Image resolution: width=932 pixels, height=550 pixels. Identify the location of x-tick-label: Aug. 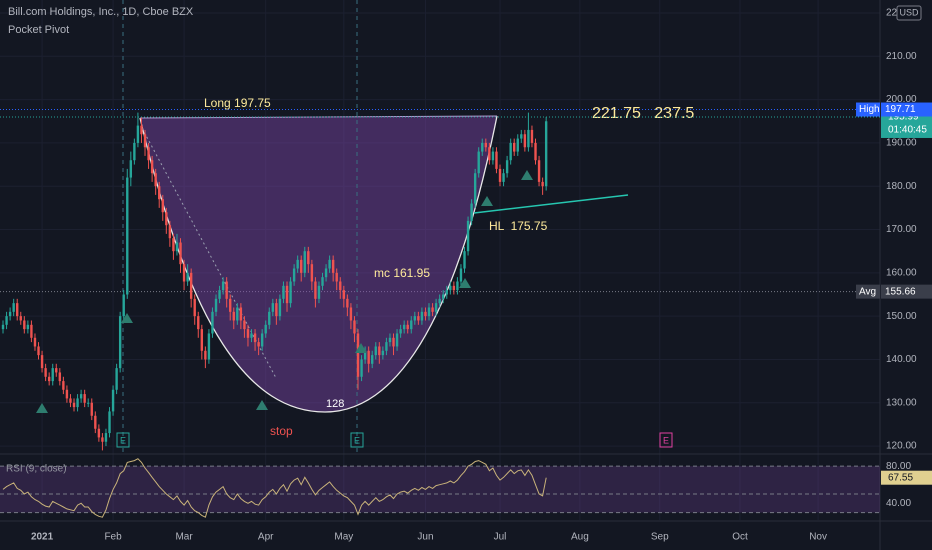
(580, 537).